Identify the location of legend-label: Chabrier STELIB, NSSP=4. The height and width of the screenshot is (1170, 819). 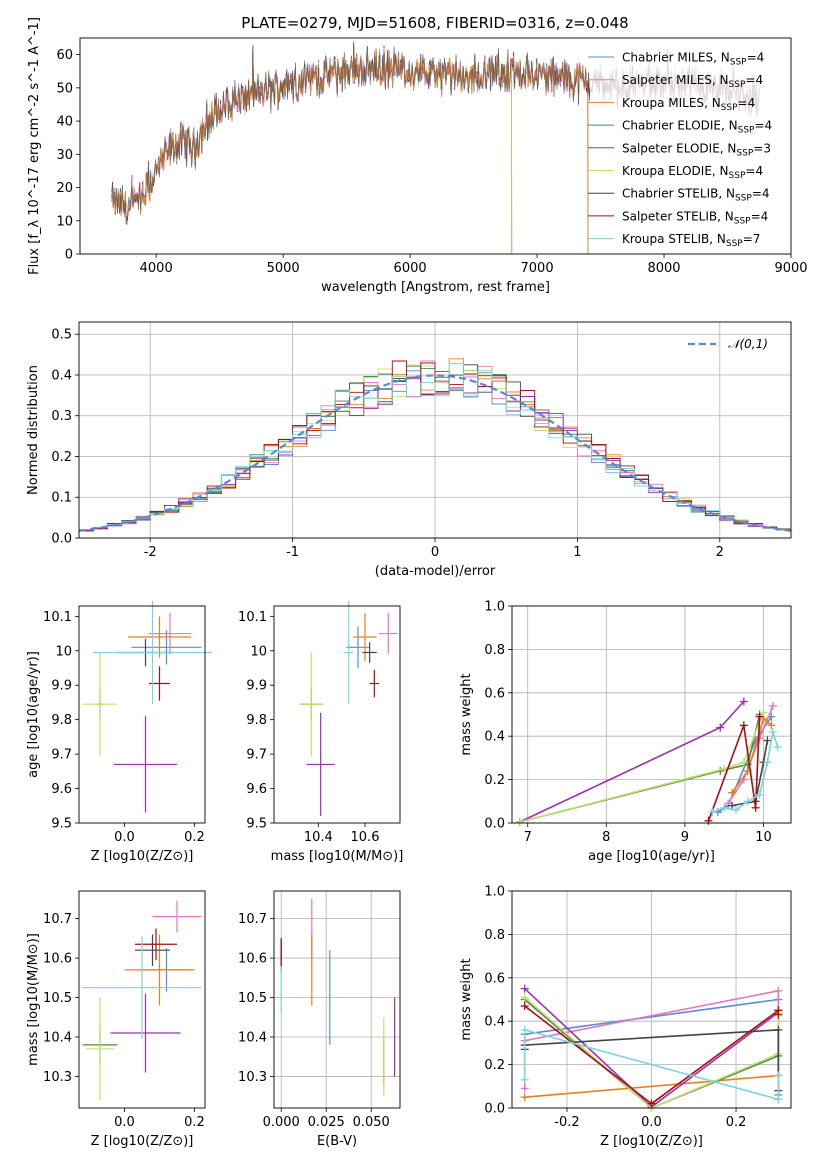
(696, 195).